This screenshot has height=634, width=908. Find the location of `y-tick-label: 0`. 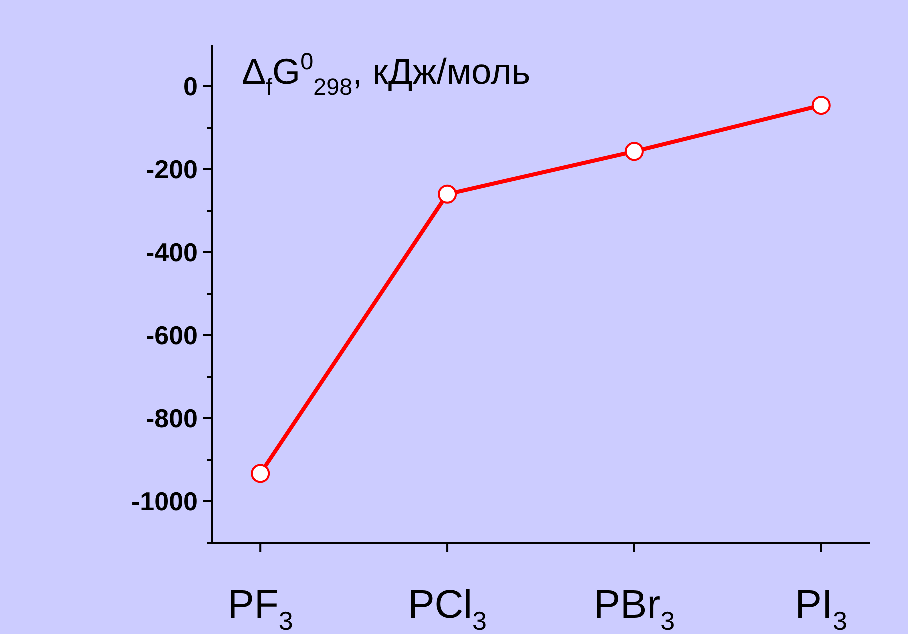

y-tick-label: 0 is located at coordinates (191, 87).